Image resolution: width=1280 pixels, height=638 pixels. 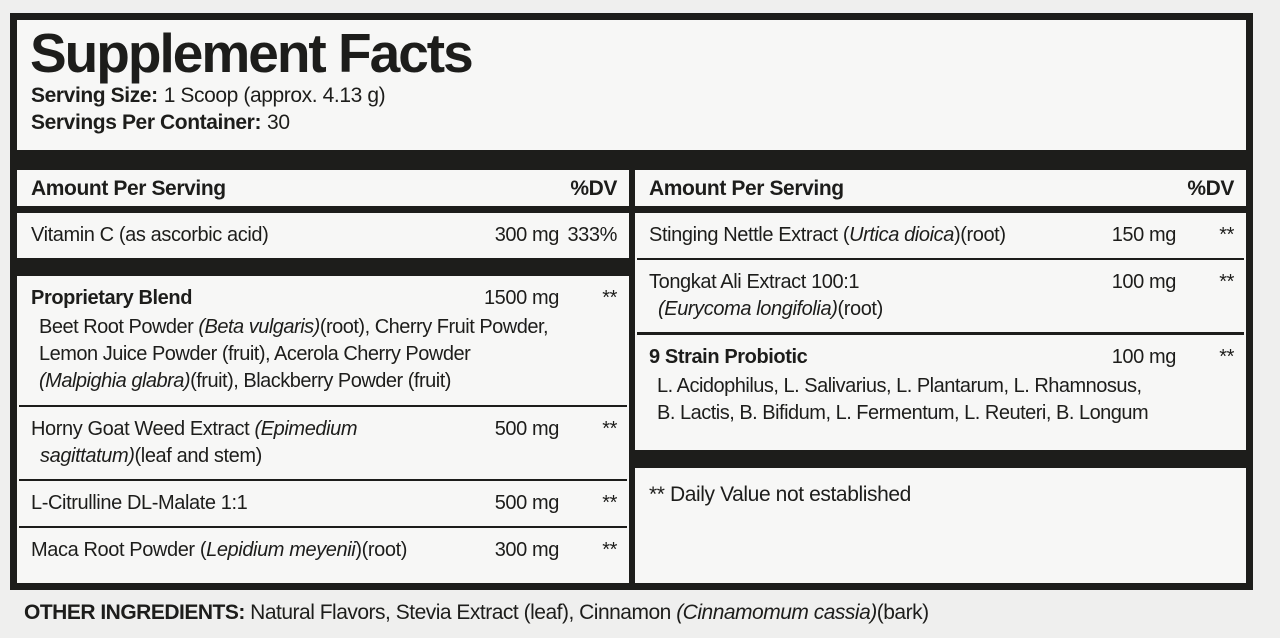 I want to click on row-vitamin-c: Vitamin C (as ascorbic acid) 300 mg 333%, so click(x=323, y=235).